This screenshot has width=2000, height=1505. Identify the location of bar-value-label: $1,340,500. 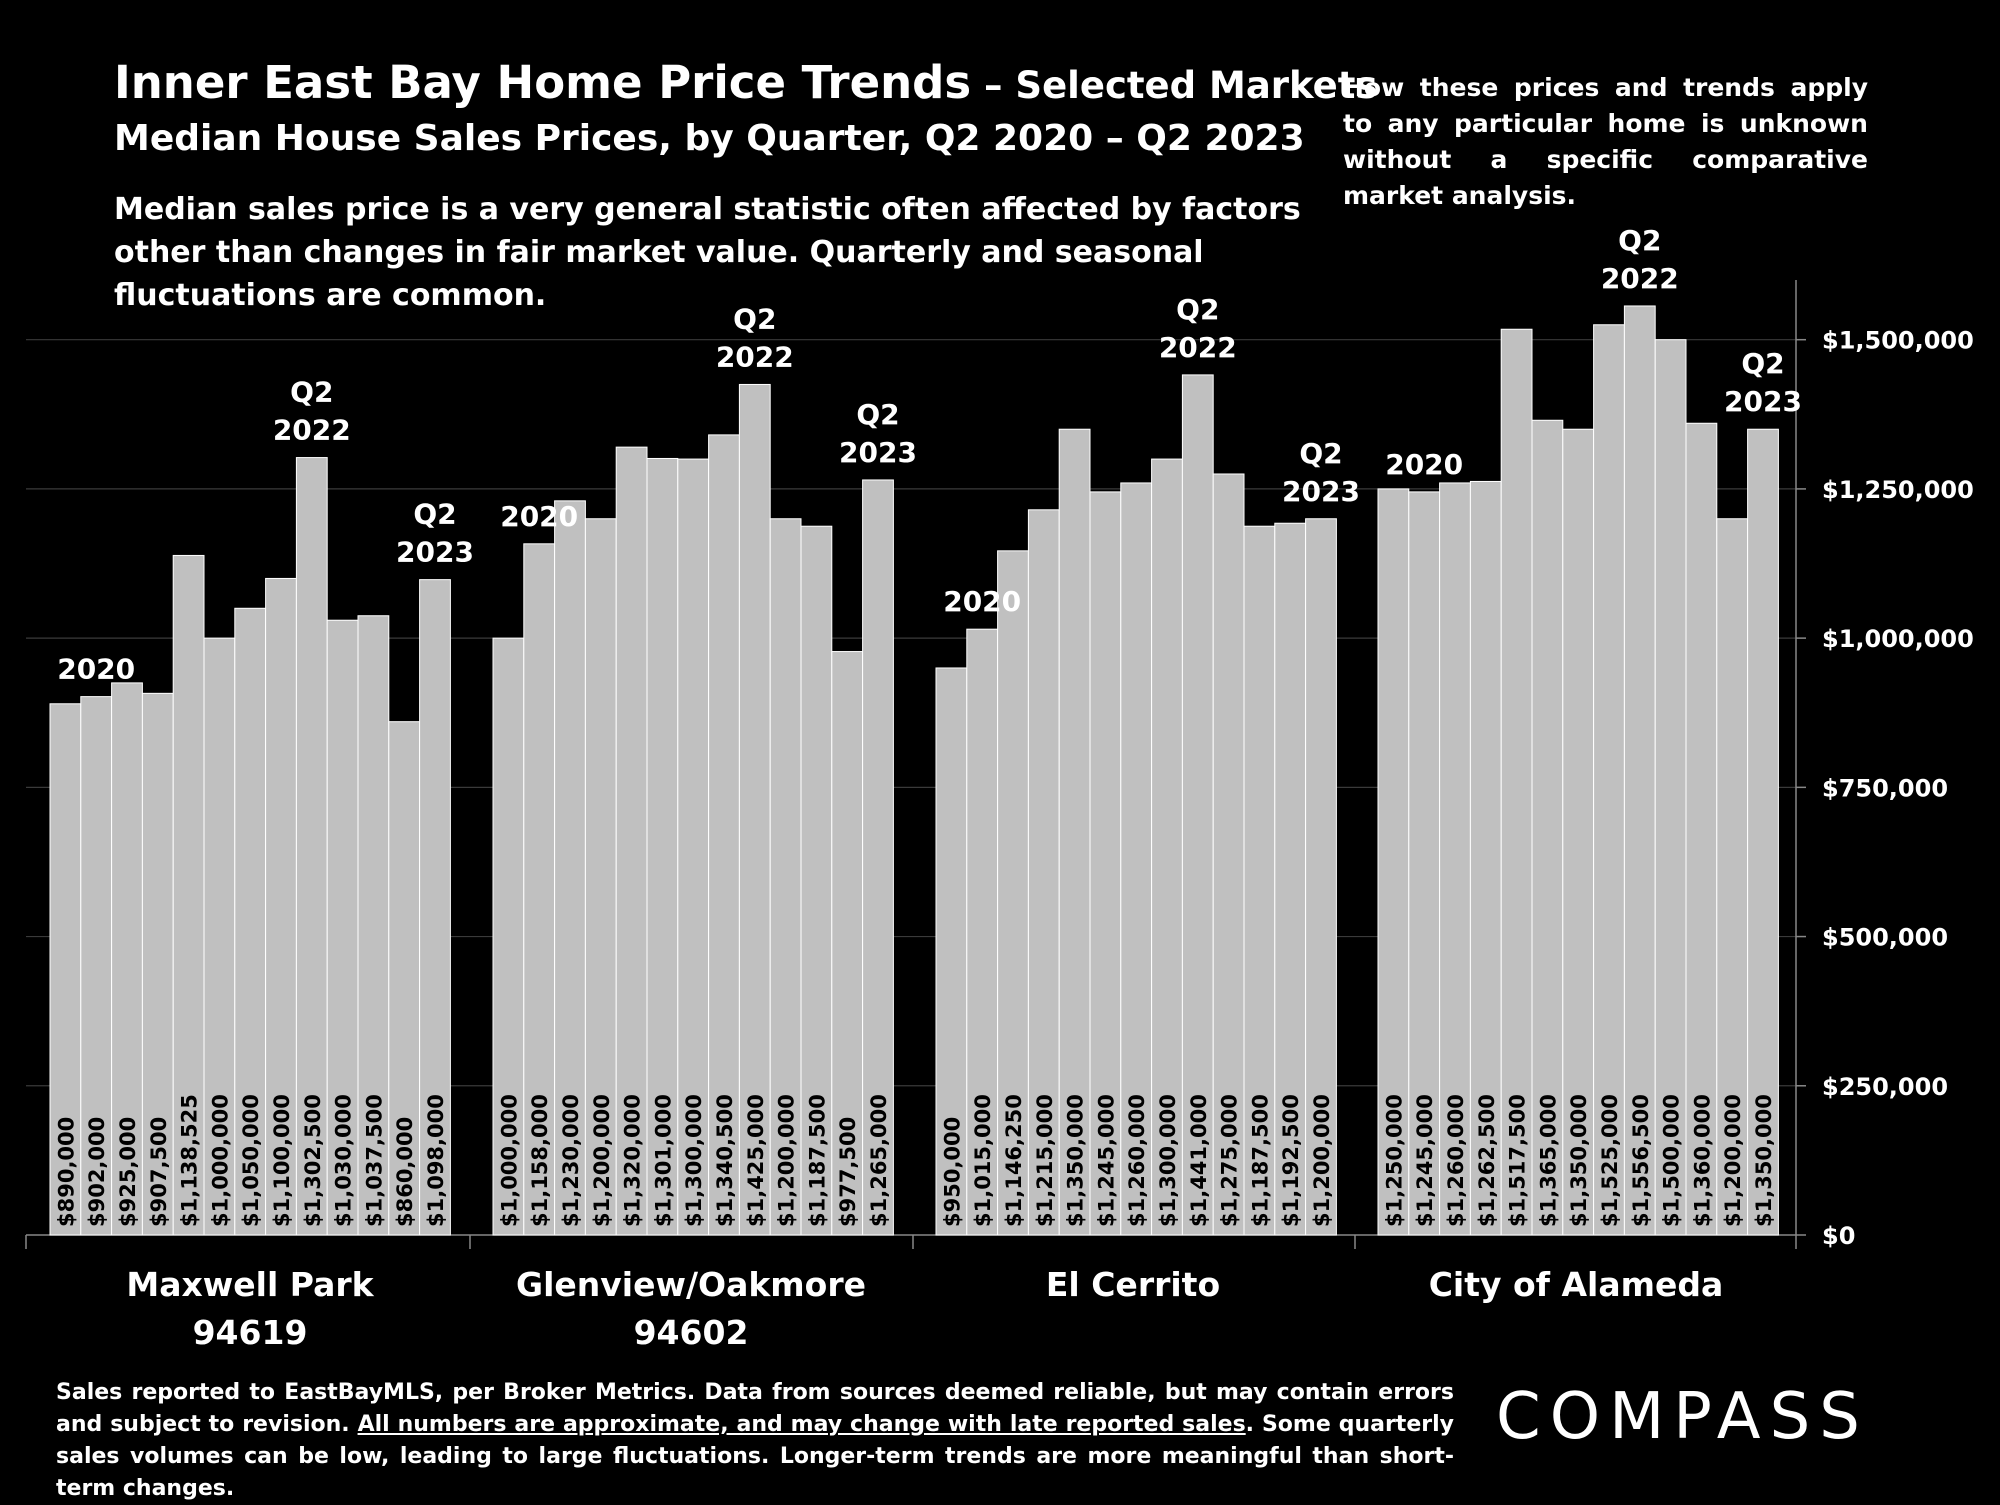
(725, 1160).